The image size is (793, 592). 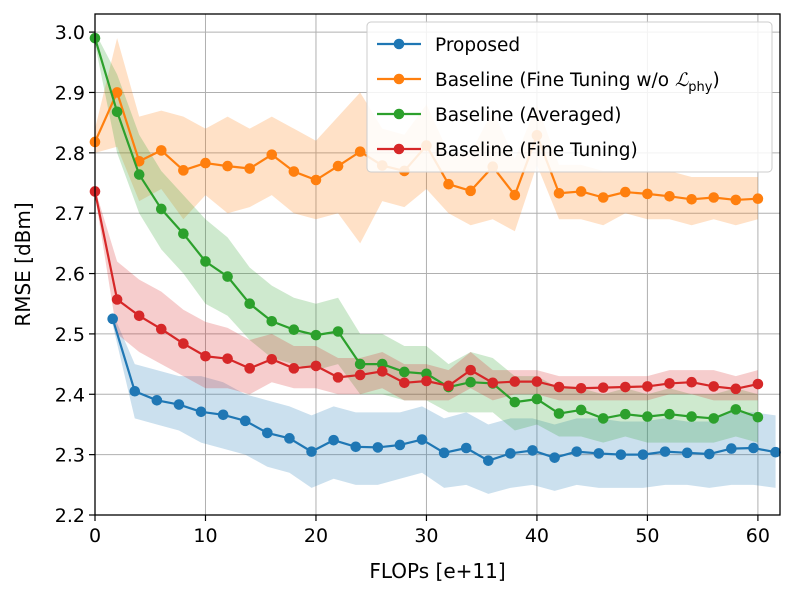 What do you see at coordinates (23, 264) in the screenshot?
I see `y-axis-label: RMSE [dBm]` at bounding box center [23, 264].